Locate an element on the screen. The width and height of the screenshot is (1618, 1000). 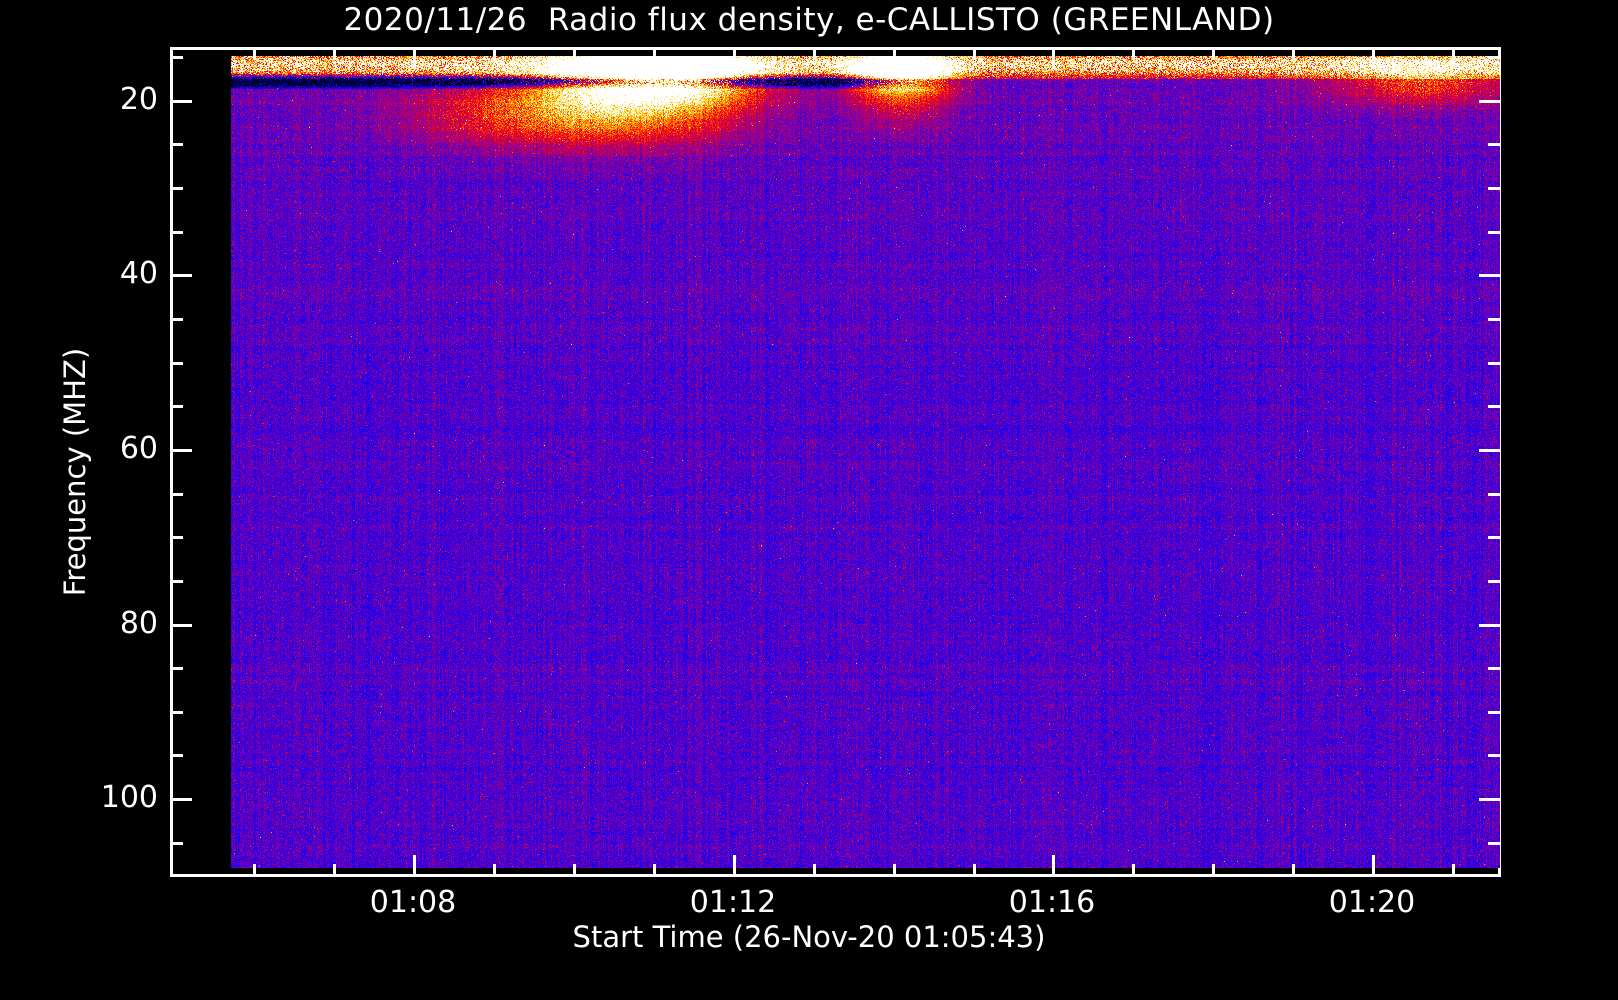
y-tick-label: 20 is located at coordinates (138, 99).